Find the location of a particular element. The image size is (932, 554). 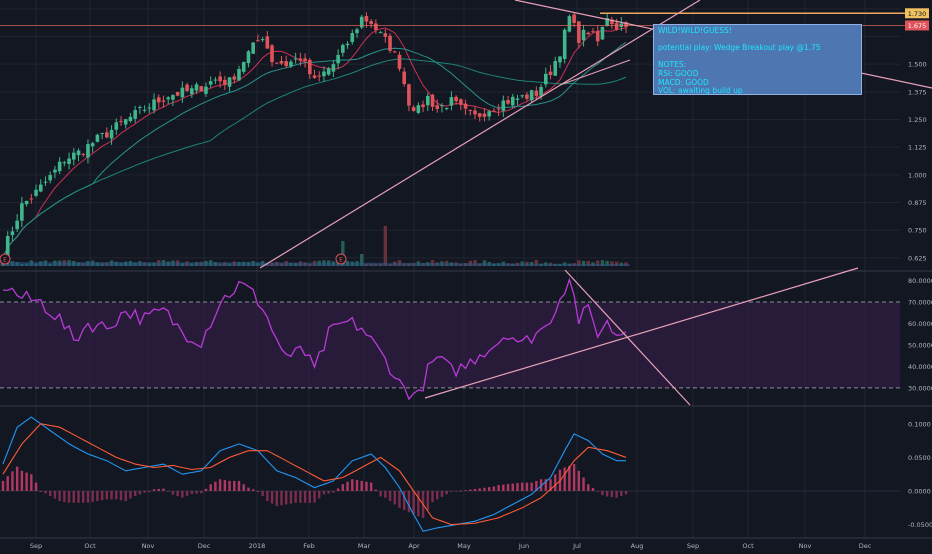

macd-tick-label: 0.0000 is located at coordinates (919, 491).